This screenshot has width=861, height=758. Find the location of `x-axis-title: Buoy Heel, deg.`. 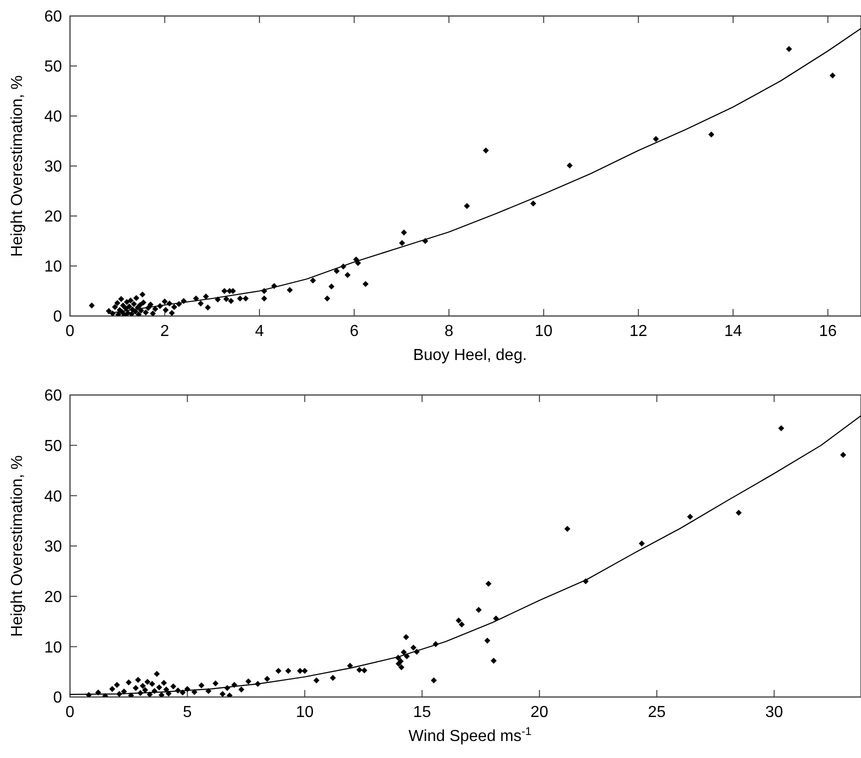

x-axis-title: Buoy Heel, deg. is located at coordinates (470, 355).